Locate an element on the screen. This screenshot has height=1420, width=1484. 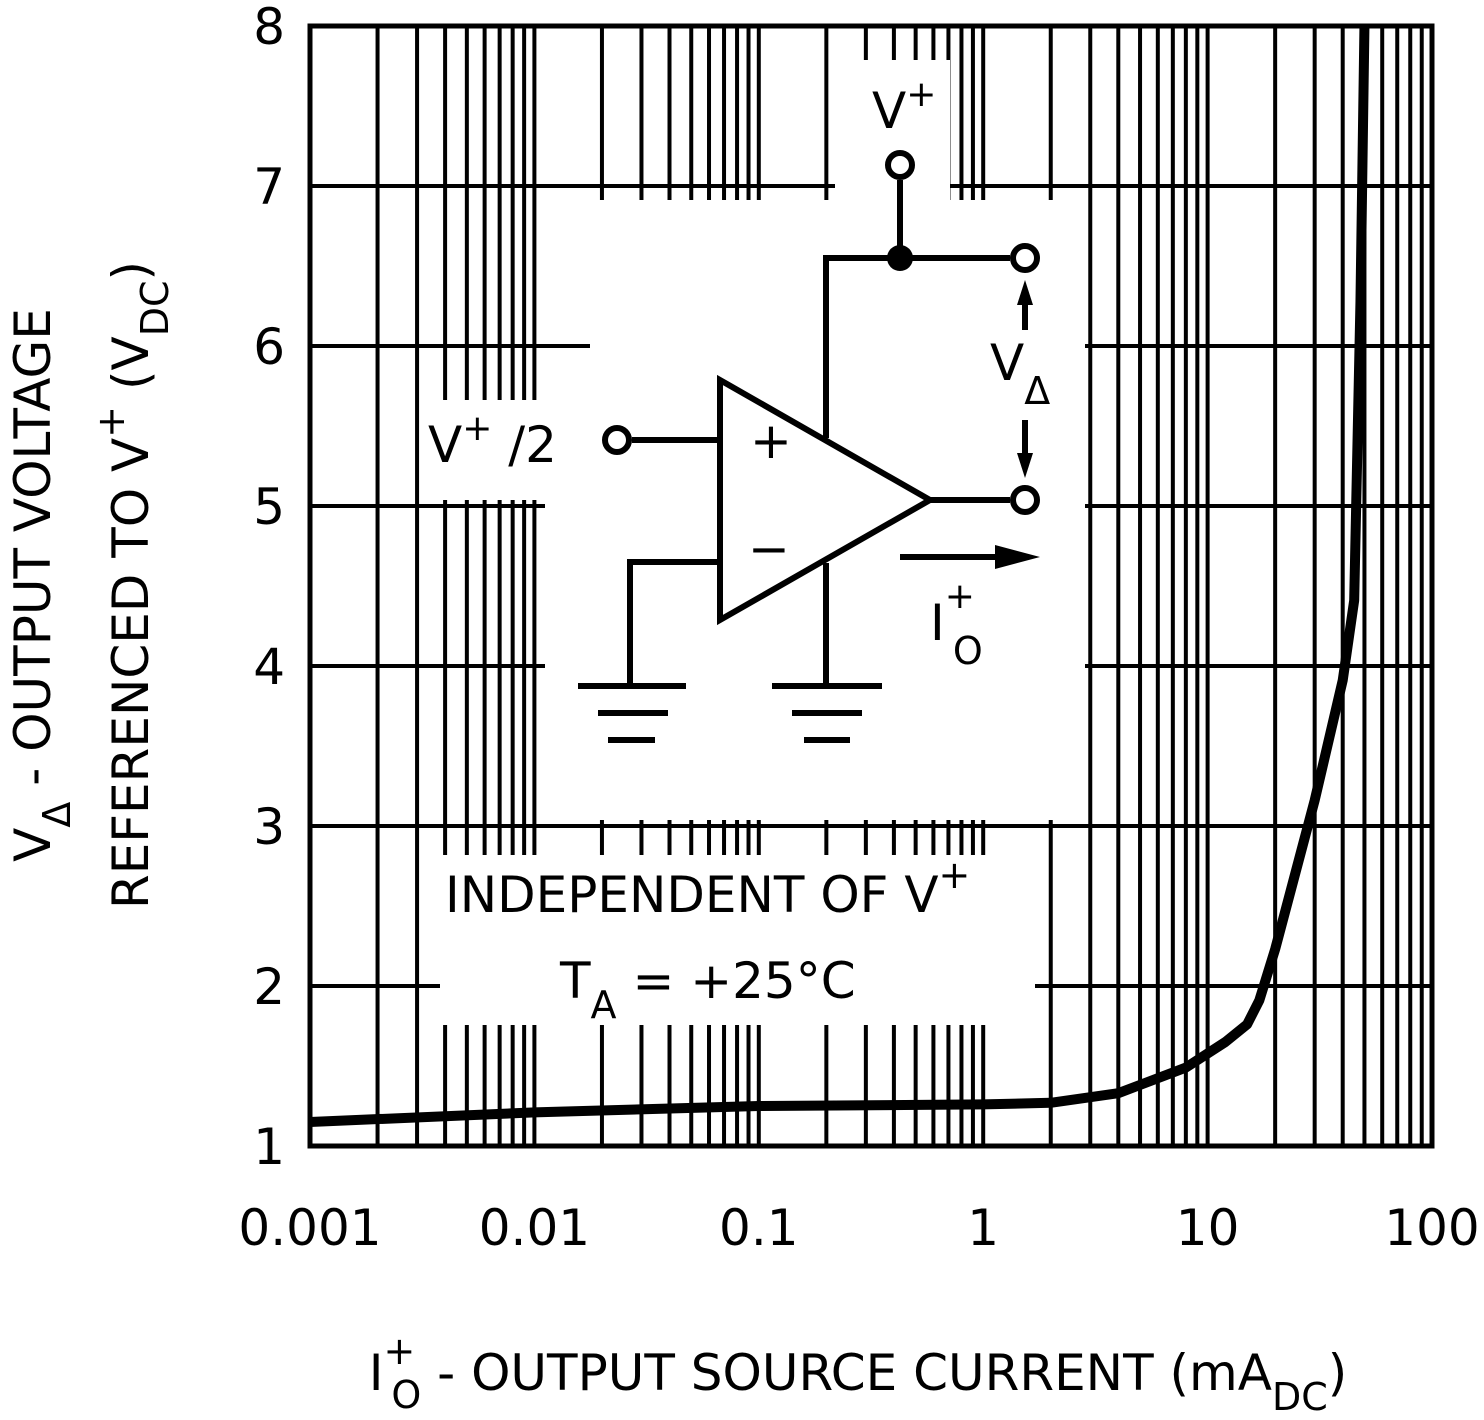
y-tick-label: 7 is located at coordinates (269, 187).